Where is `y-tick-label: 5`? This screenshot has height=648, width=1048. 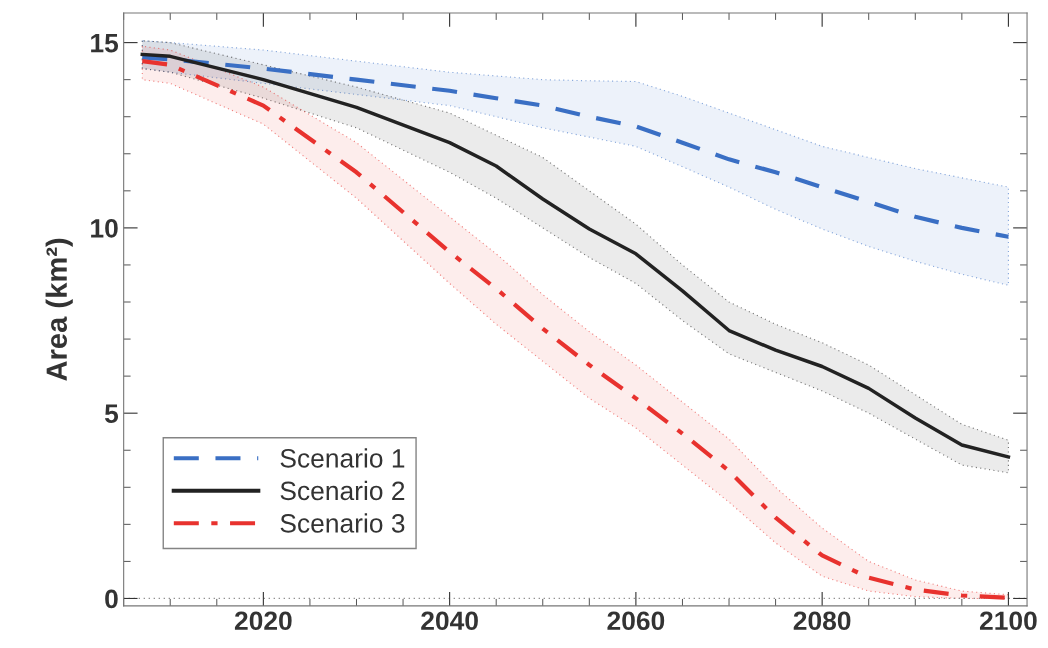 y-tick-label: 5 is located at coordinates (111, 413).